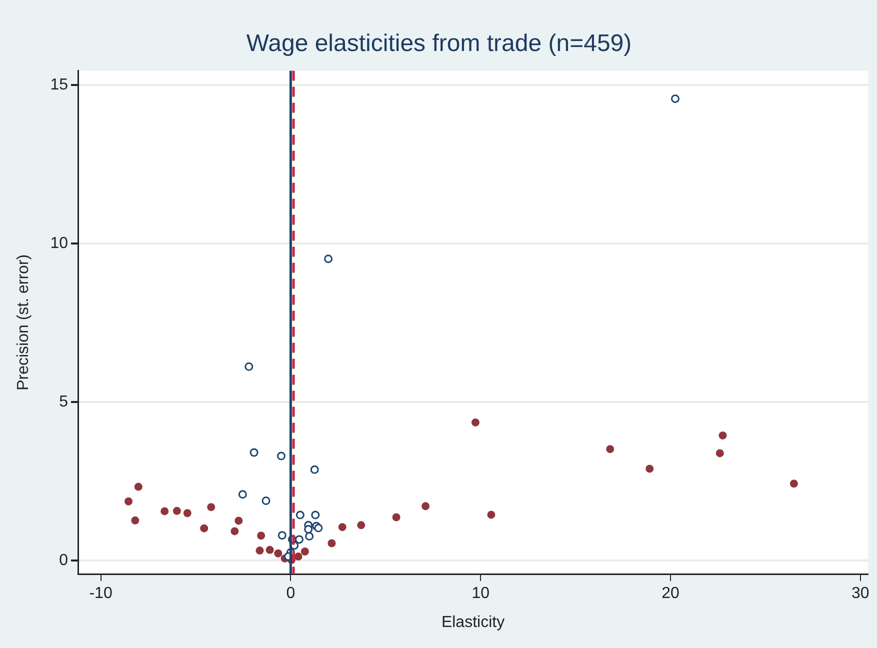 Image resolution: width=877 pixels, height=648 pixels. Describe the element at coordinates (63, 561) in the screenshot. I see `y-tick-label: 0` at that location.